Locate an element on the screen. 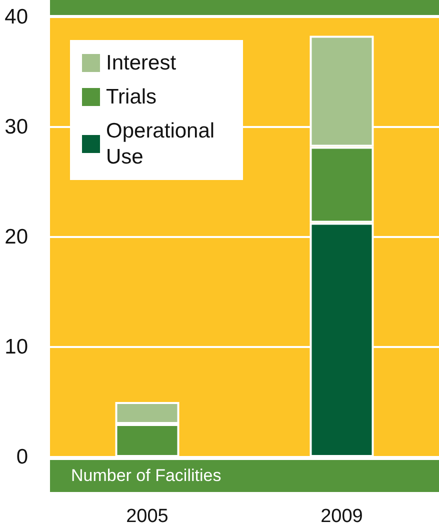  x-tick-label: 2005 is located at coordinates (147, 516).